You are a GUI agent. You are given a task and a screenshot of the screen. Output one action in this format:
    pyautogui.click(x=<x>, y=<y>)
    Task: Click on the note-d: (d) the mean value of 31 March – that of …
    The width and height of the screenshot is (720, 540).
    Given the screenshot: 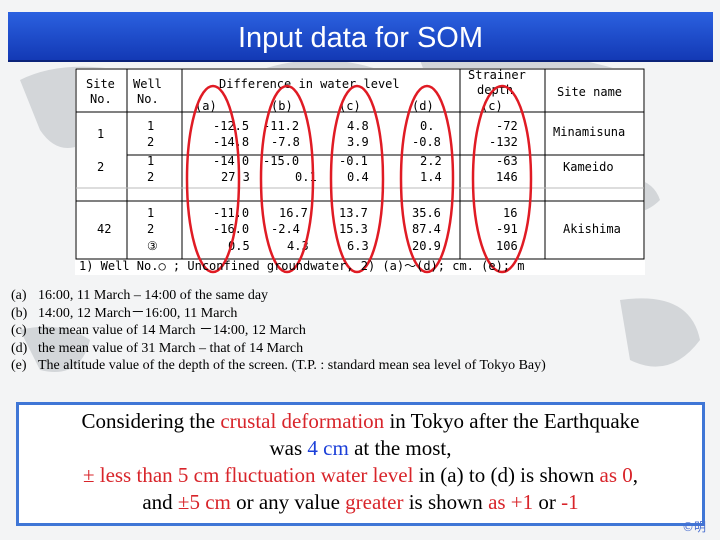 What is the action you would take?
    pyautogui.click(x=157, y=348)
    